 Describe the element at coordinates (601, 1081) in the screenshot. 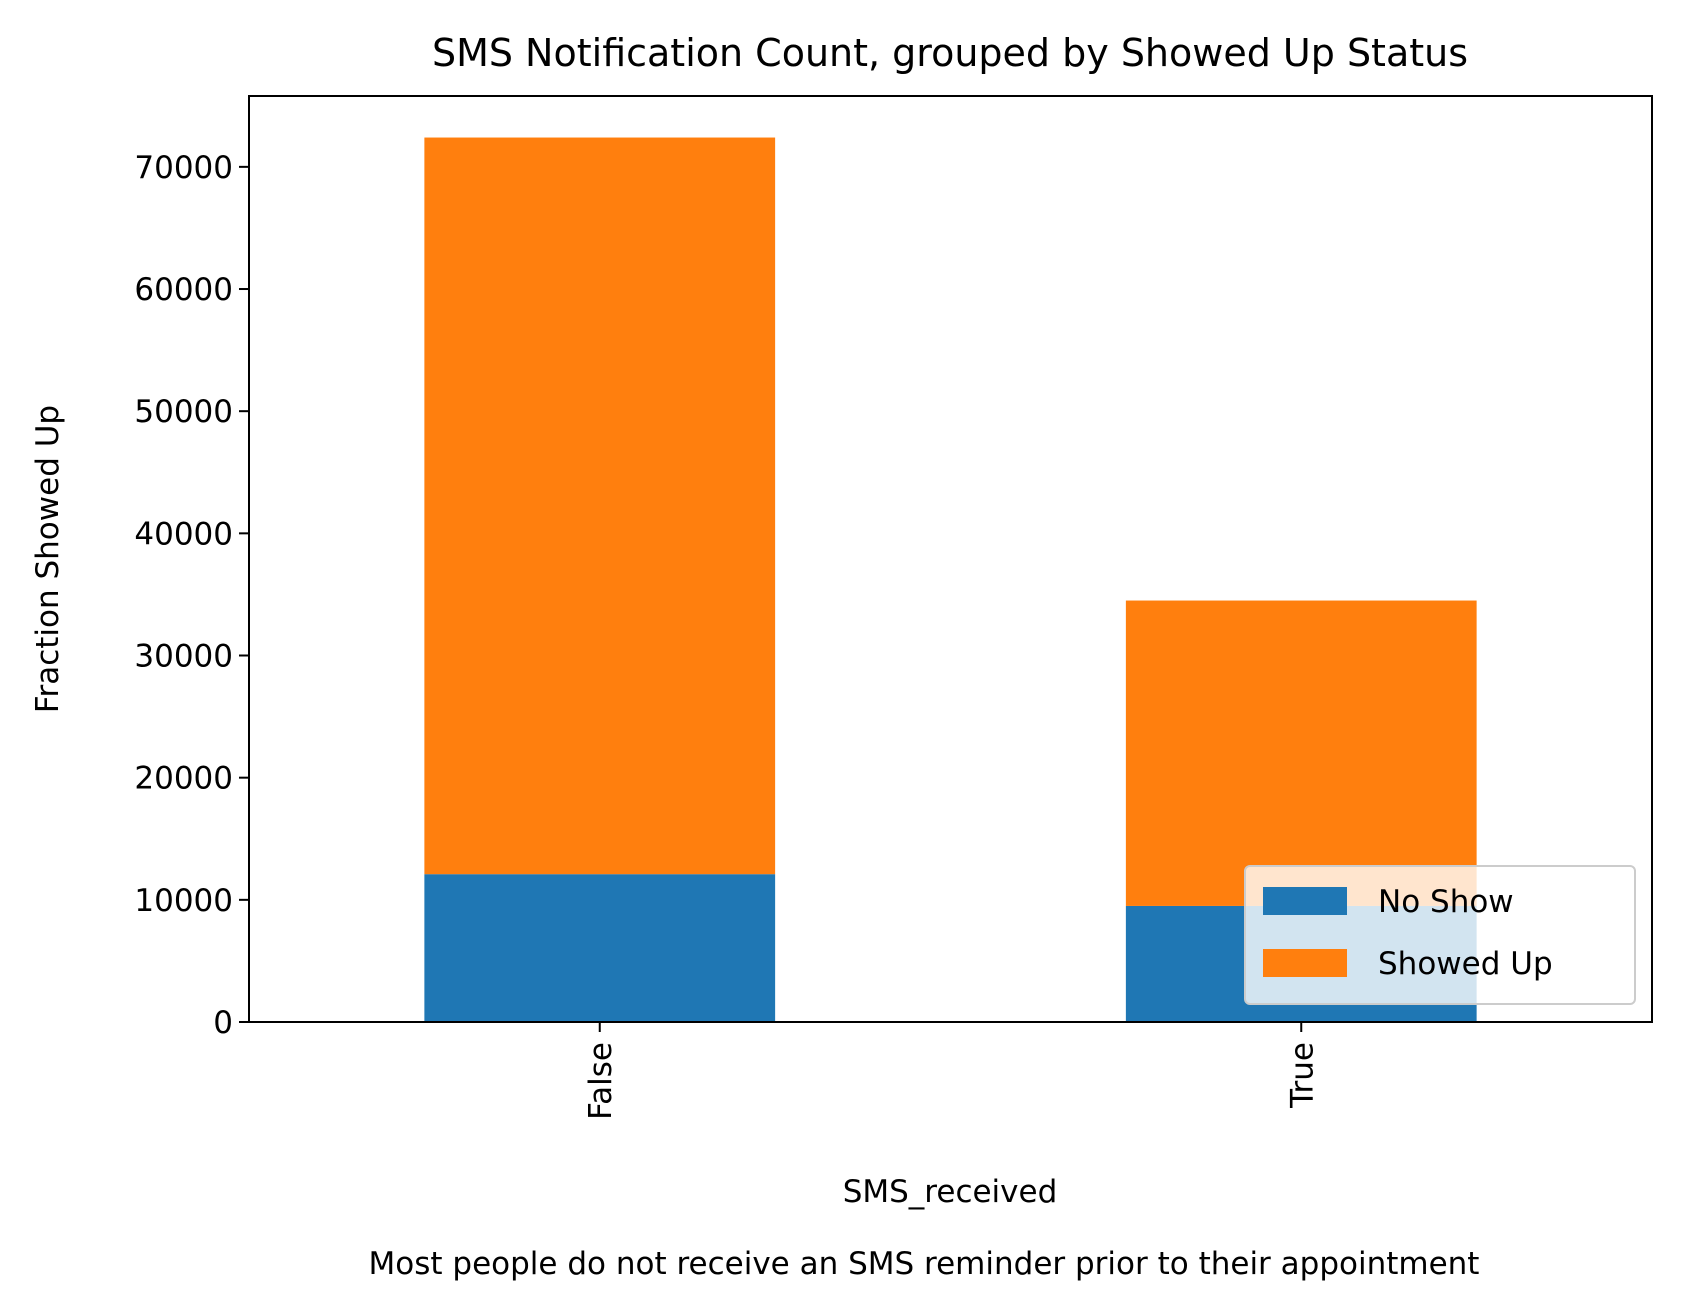

I see `x-tick-label-false: False` at that location.